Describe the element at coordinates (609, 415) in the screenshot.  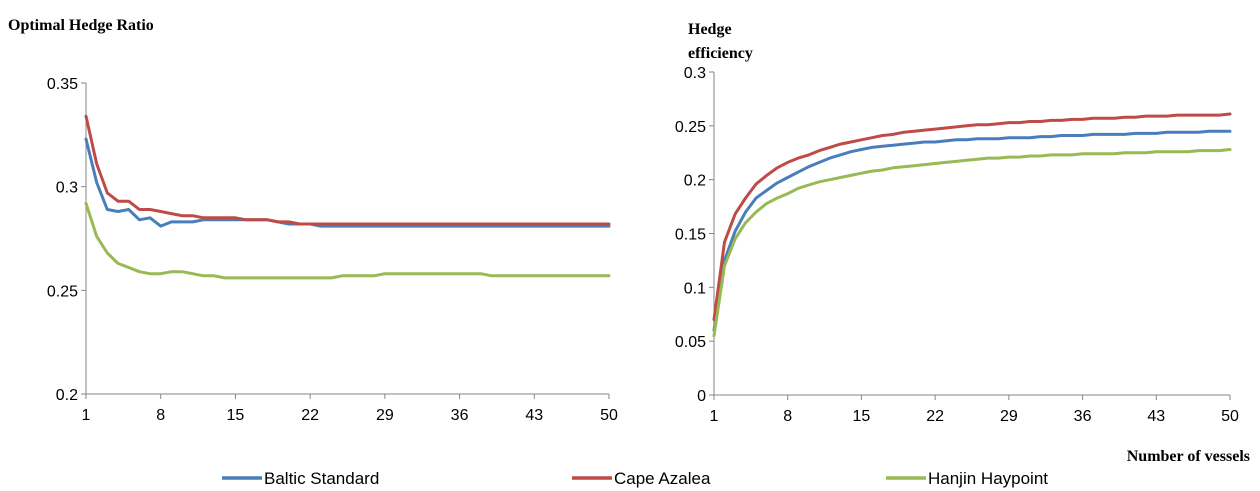
I see `left-x-tick-label: 50` at that location.